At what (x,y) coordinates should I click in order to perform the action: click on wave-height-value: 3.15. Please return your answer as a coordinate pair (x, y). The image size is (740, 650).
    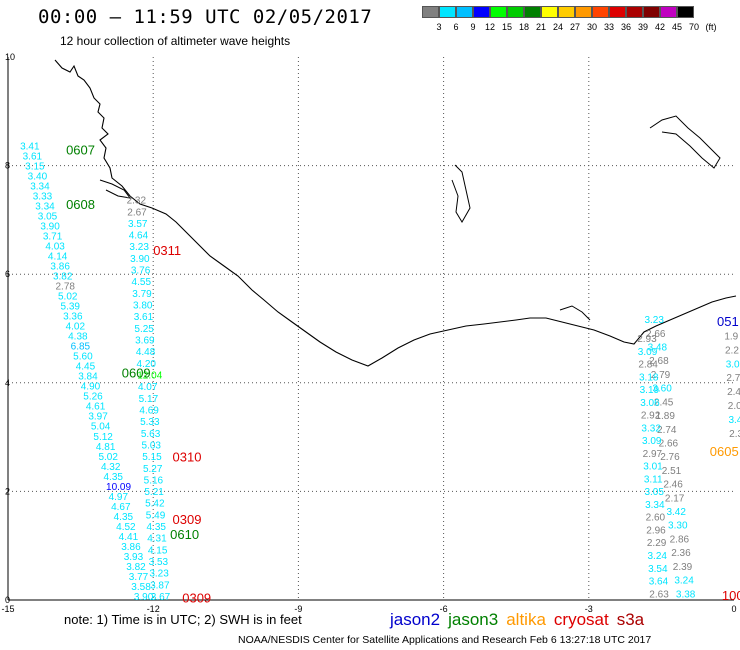
    Looking at the image, I should click on (35, 166).